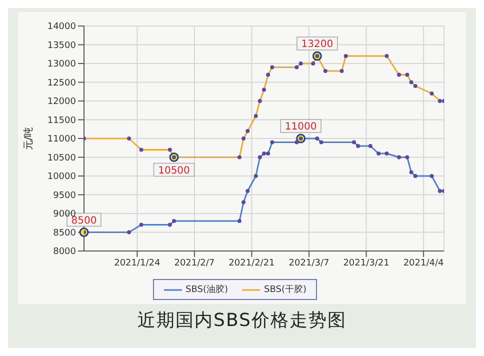 Image resolution: width=484 pixels, height=356 pixels. What do you see at coordinates (317, 44) in the screenshot?
I see `annotation: 13200` at bounding box center [317, 44].